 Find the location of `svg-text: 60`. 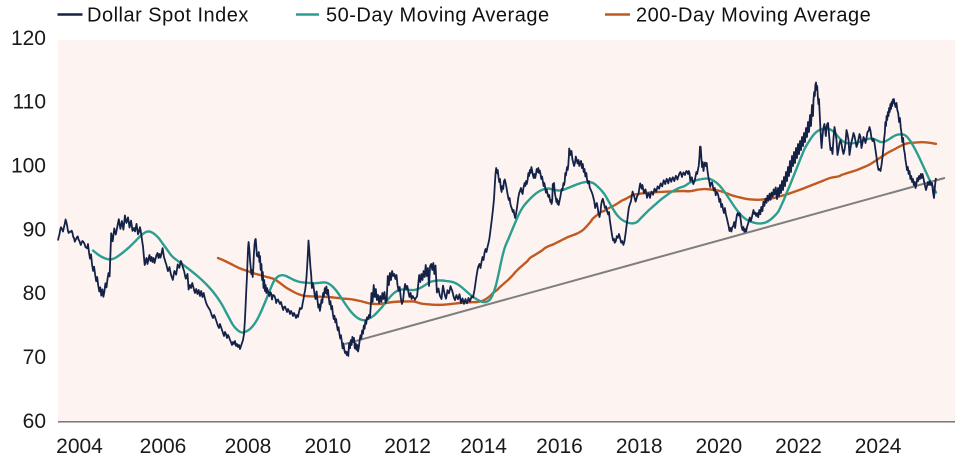

svg-text: 60 is located at coordinates (34, 421).